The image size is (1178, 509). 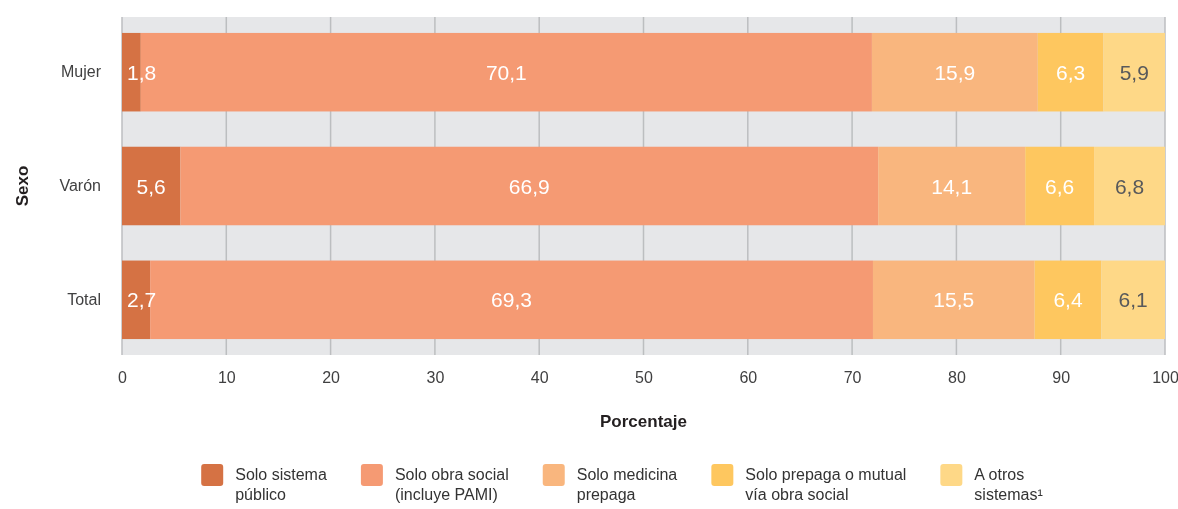 What do you see at coordinates (81, 72) in the screenshot?
I see `y-tick-label: Mujer` at bounding box center [81, 72].